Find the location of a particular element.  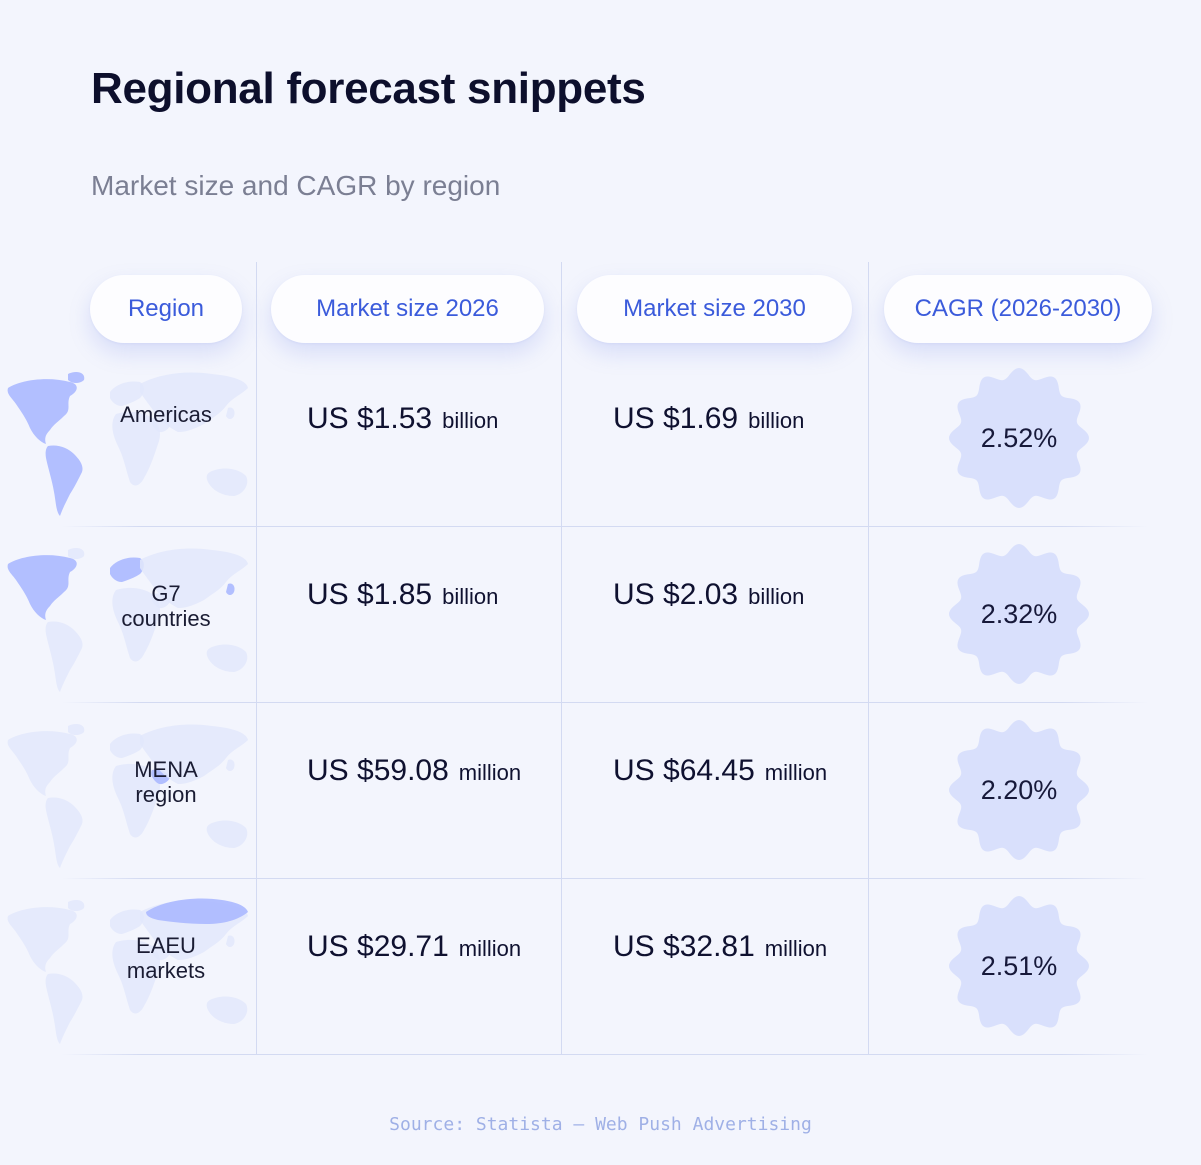

market-size-2030-eaeu-markets-amount: US $32.81 is located at coordinates (684, 946).